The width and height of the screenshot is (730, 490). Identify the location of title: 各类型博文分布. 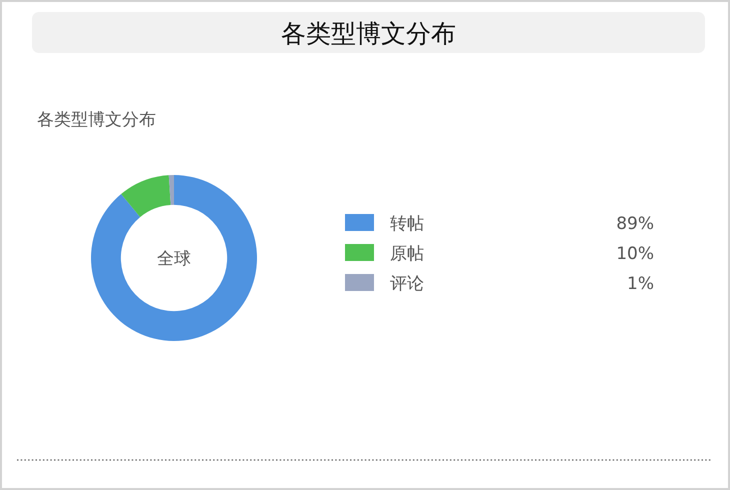
(368, 33).